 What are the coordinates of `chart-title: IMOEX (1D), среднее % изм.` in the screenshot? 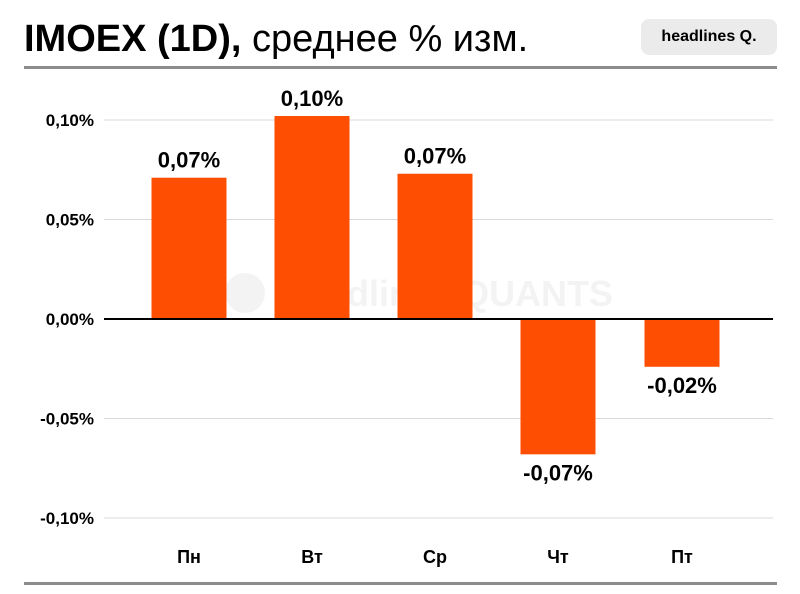 It's located at (276, 39).